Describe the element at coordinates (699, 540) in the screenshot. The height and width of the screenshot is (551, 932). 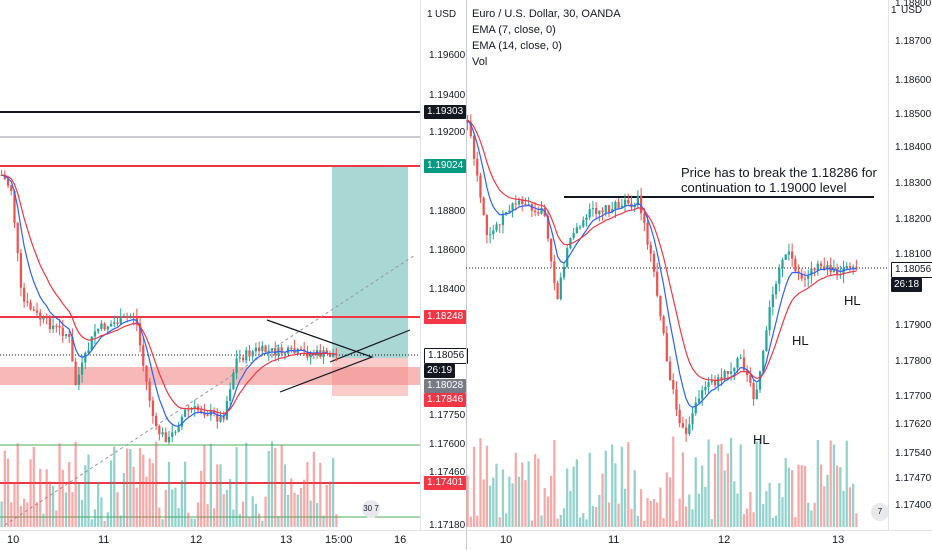
I see `right-time-axis: 10 11 12 13` at that location.